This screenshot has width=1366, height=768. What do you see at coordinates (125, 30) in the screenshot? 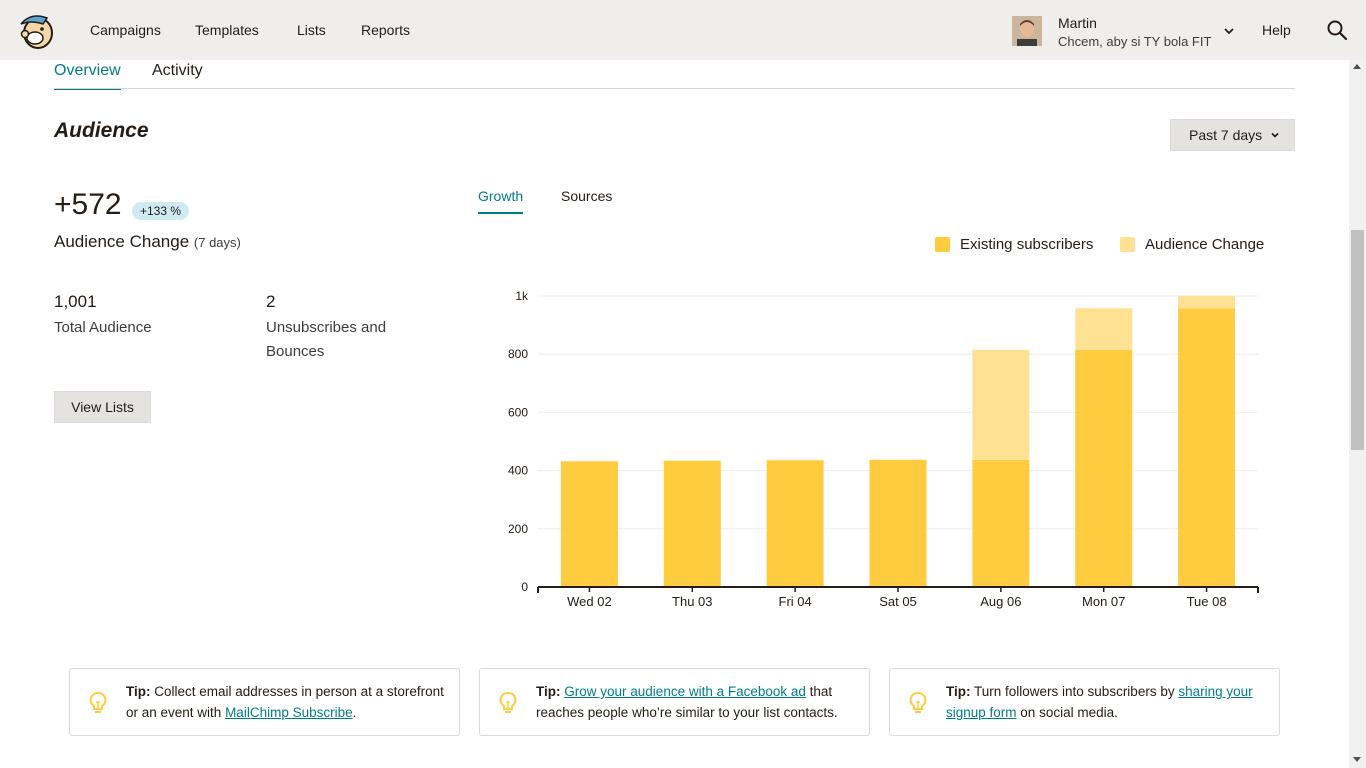
I see `nav-campaigns: Campaigns` at bounding box center [125, 30].